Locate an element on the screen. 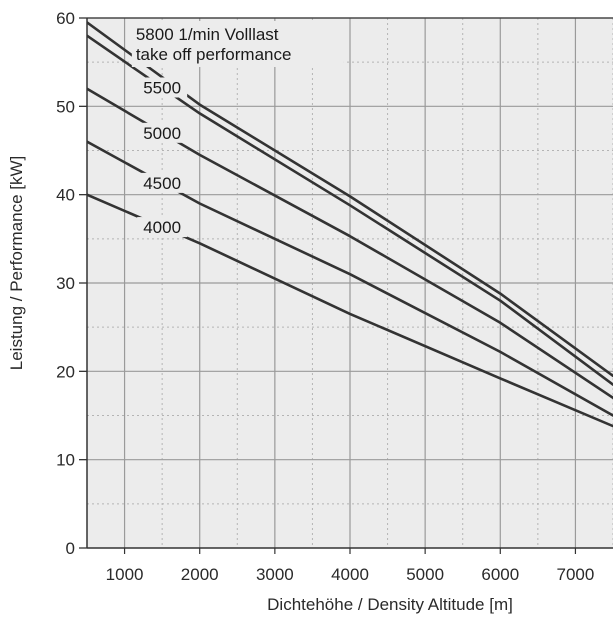 The image size is (613, 620). x-tick-label: 2000 is located at coordinates (200, 574).